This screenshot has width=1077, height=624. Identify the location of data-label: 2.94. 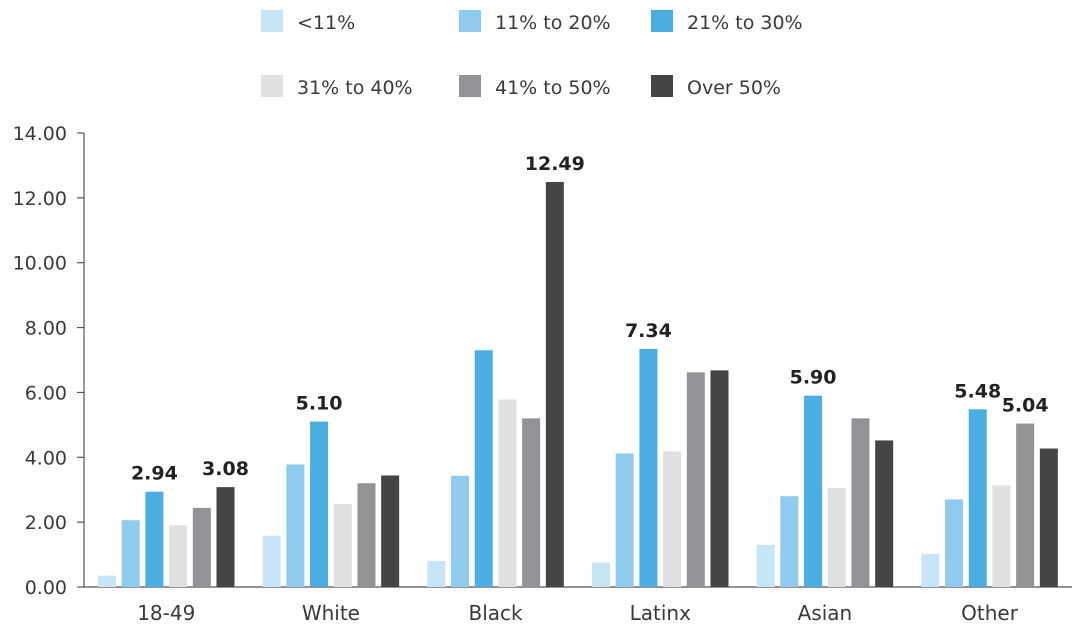
(154, 474).